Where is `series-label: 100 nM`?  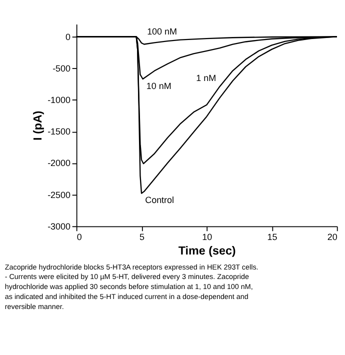
series-label: 100 nM is located at coordinates (162, 31).